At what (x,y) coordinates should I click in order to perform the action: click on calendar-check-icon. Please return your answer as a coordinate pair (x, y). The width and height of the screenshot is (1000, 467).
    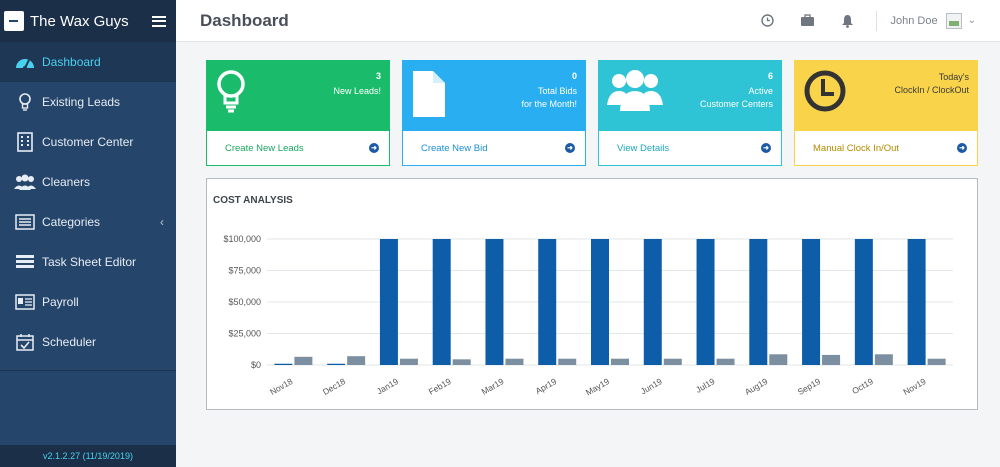
    Looking at the image, I should click on (25, 342).